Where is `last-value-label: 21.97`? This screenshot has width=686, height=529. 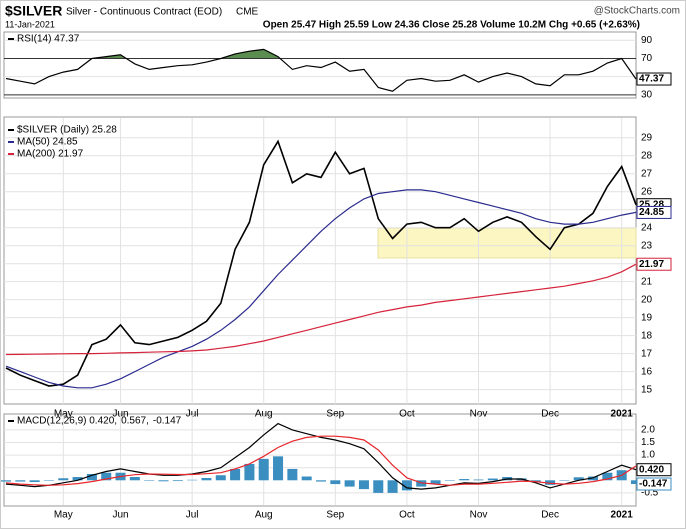
last-value-label: 21.97 is located at coordinates (651, 264).